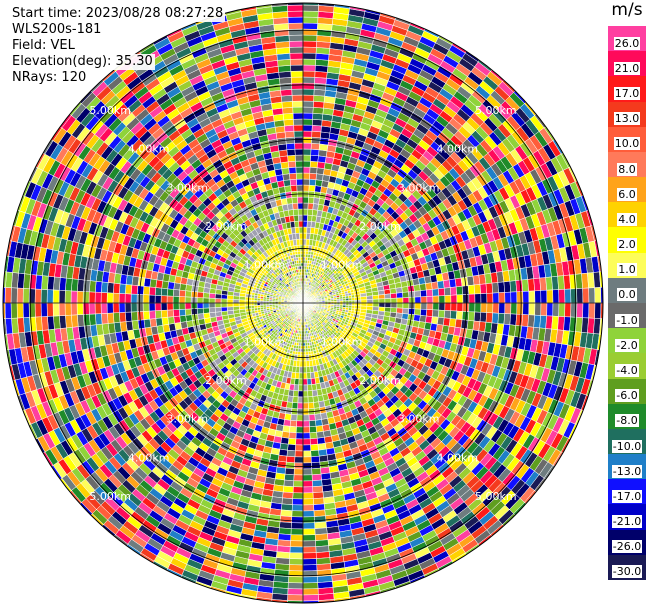 The height and width of the screenshot is (607, 647). What do you see at coordinates (43, 46) in the screenshot?
I see `field-text: Field: VEL` at bounding box center [43, 46].